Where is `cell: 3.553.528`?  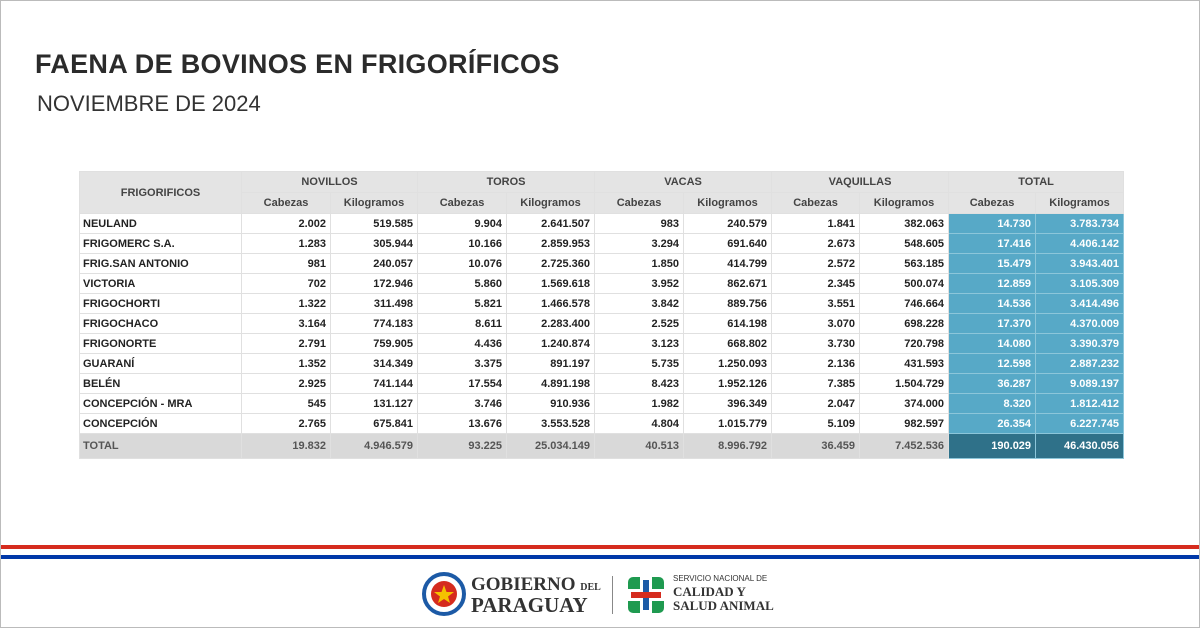
cell: 3.553.528 is located at coordinates (551, 423).